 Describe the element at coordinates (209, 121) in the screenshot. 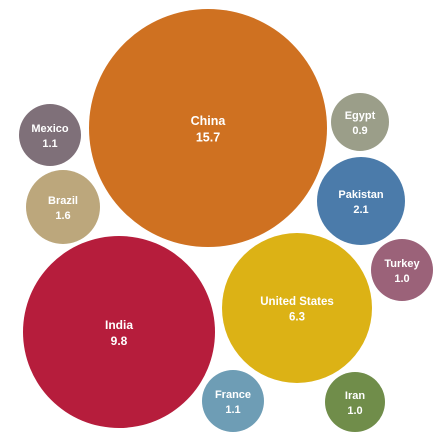

I see `bubble-label-china: China` at that location.